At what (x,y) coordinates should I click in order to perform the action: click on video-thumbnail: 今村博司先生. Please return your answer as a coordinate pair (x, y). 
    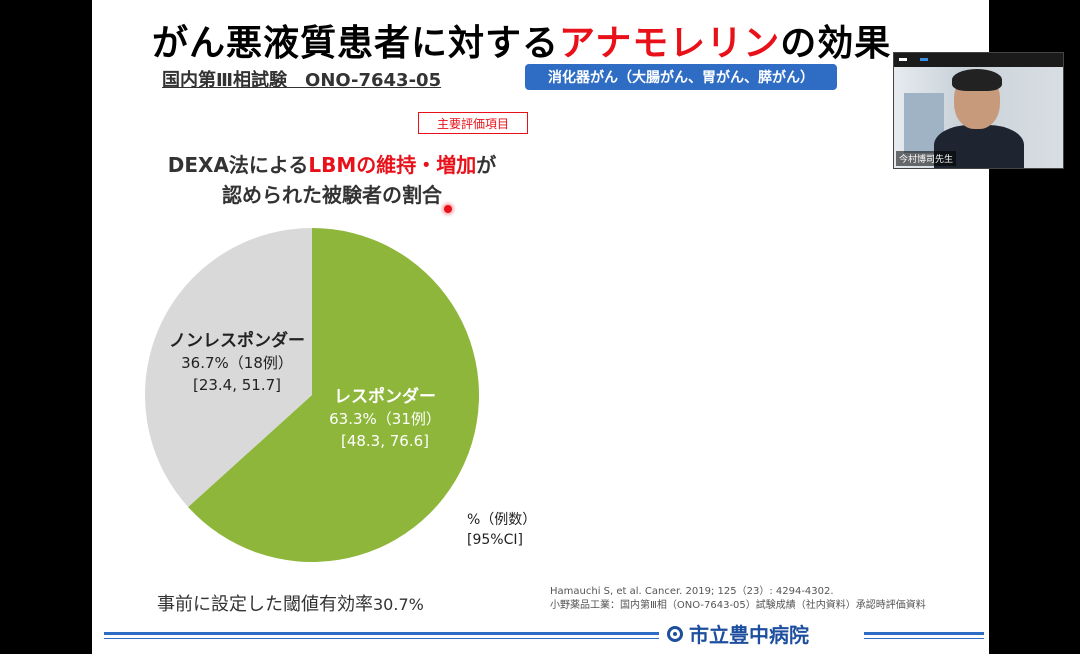
    Looking at the image, I should click on (978, 110).